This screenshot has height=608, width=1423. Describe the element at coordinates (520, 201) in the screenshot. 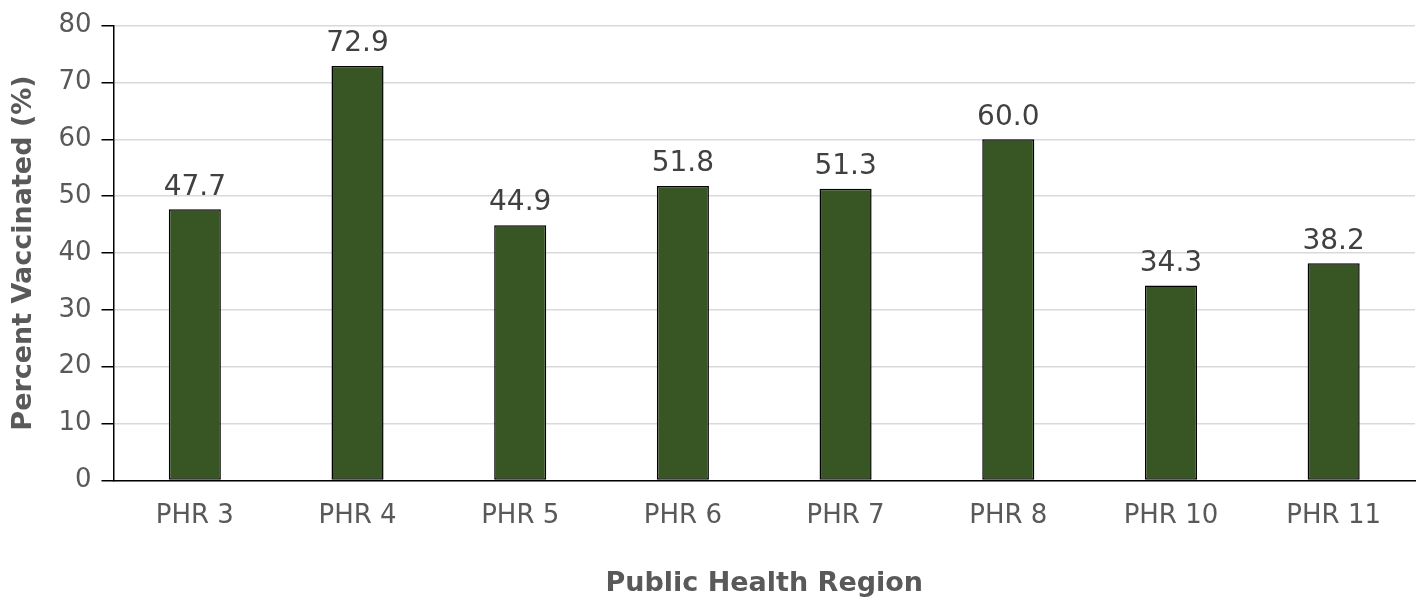

I see `data-label: 44.9` at that location.